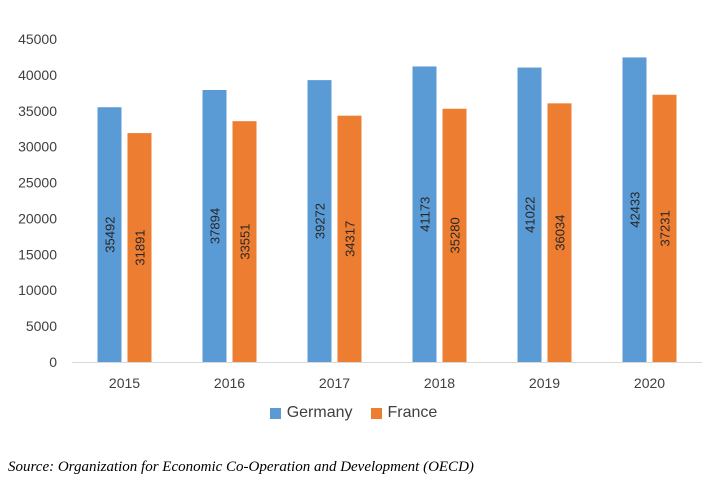 The width and height of the screenshot is (707, 482). I want to click on bar-france-2019, so click(559, 232).